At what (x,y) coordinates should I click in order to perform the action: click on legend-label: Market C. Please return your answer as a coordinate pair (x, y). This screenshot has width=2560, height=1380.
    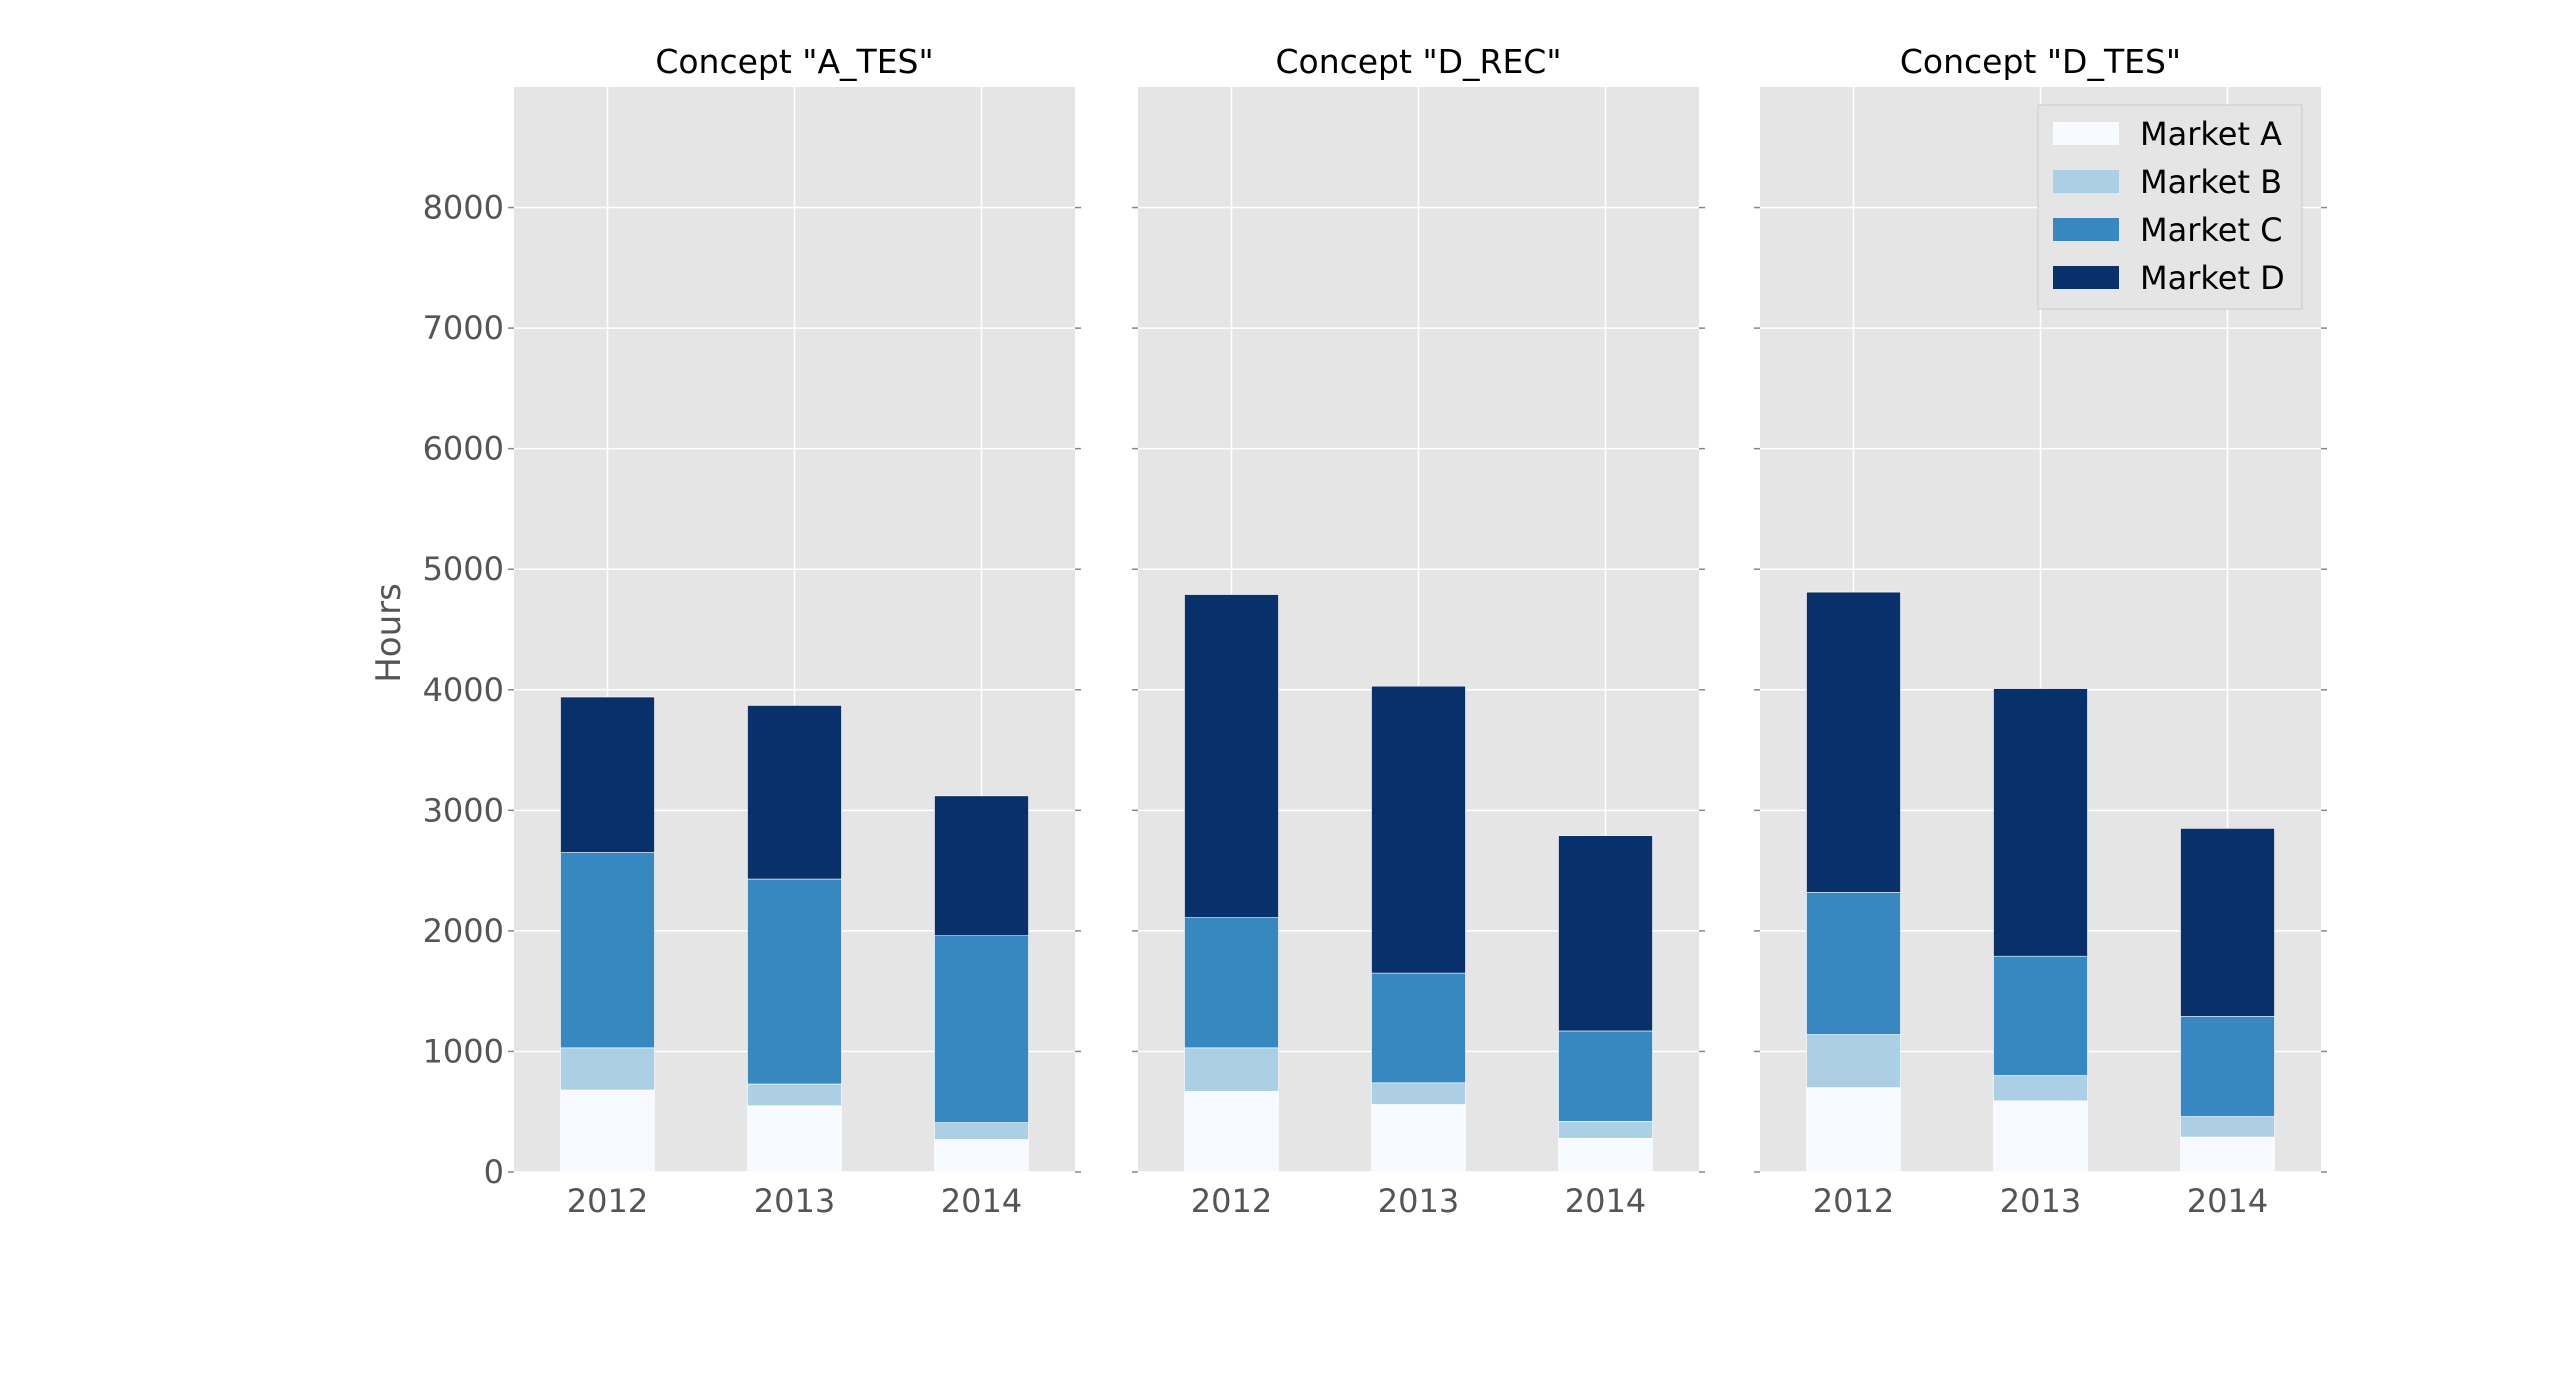
    Looking at the image, I should click on (2211, 230).